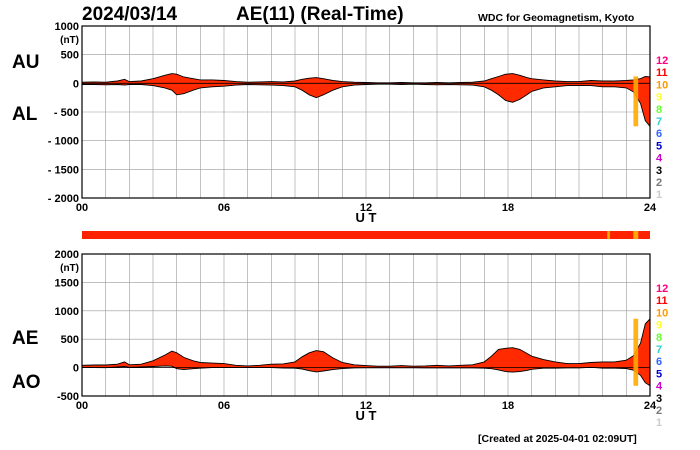  I want to click on p1-legend-entry: 1, so click(659, 195).